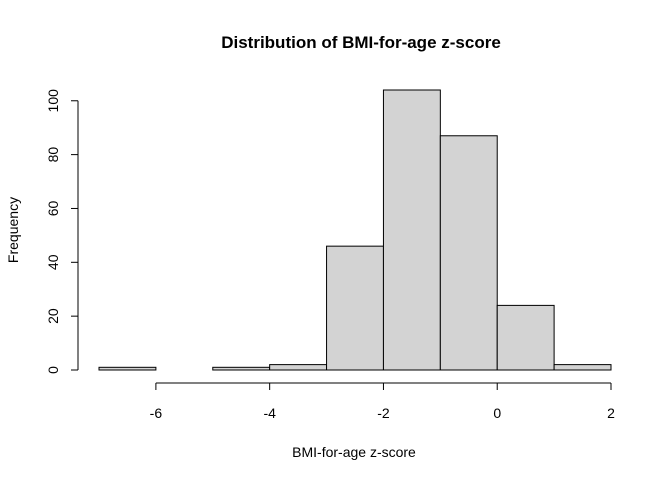 The width and height of the screenshot is (672, 480). What do you see at coordinates (383, 413) in the screenshot?
I see `x-tick-label: -2` at bounding box center [383, 413].